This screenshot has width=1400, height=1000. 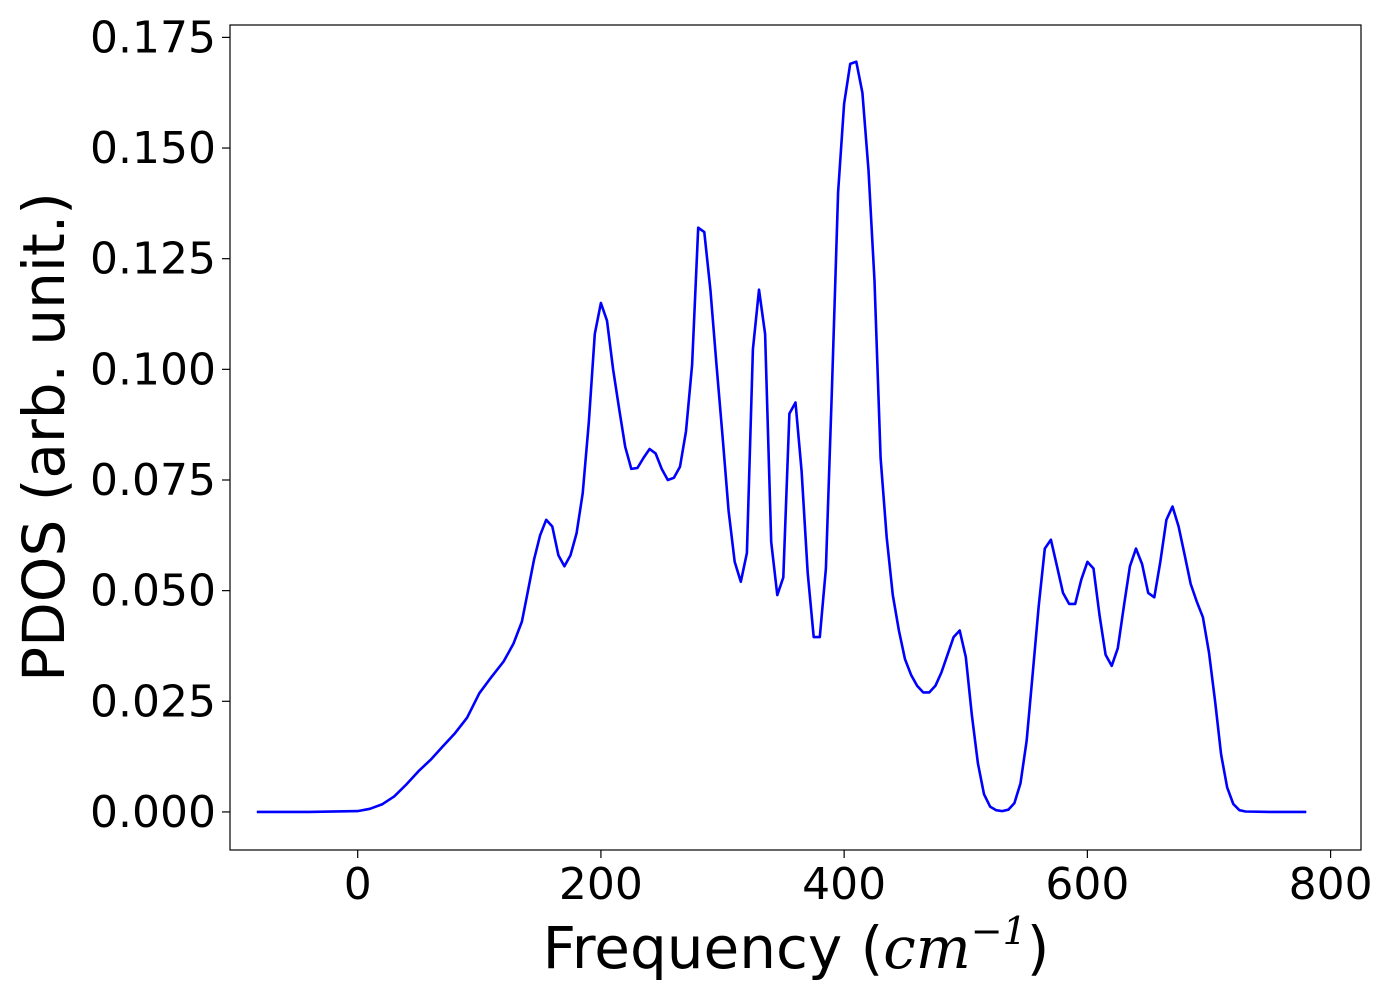 I want to click on y-tick-label: 0.150, so click(x=153, y=148).